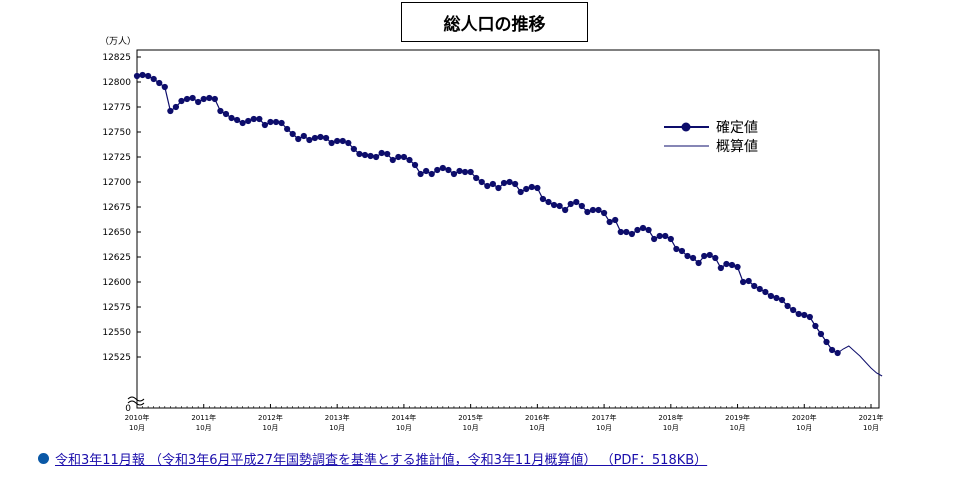 This screenshot has width=974, height=482. Describe the element at coordinates (116, 258) in the screenshot. I see `y-tick-label: 12625` at that location.